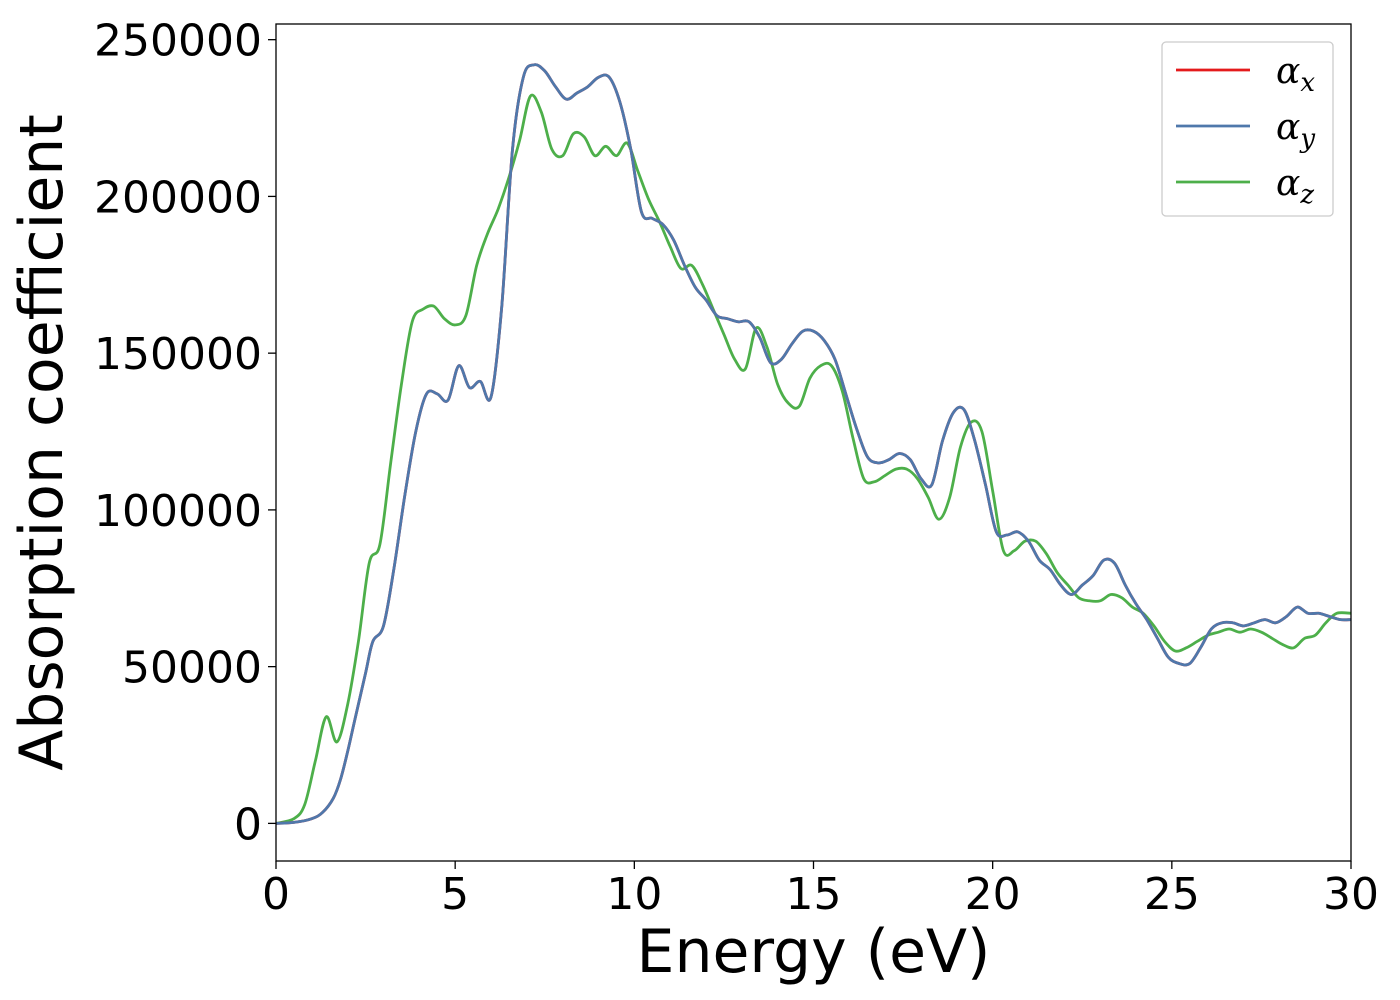  What do you see at coordinates (455, 894) in the screenshot?
I see `x-tick-label: 5` at bounding box center [455, 894].